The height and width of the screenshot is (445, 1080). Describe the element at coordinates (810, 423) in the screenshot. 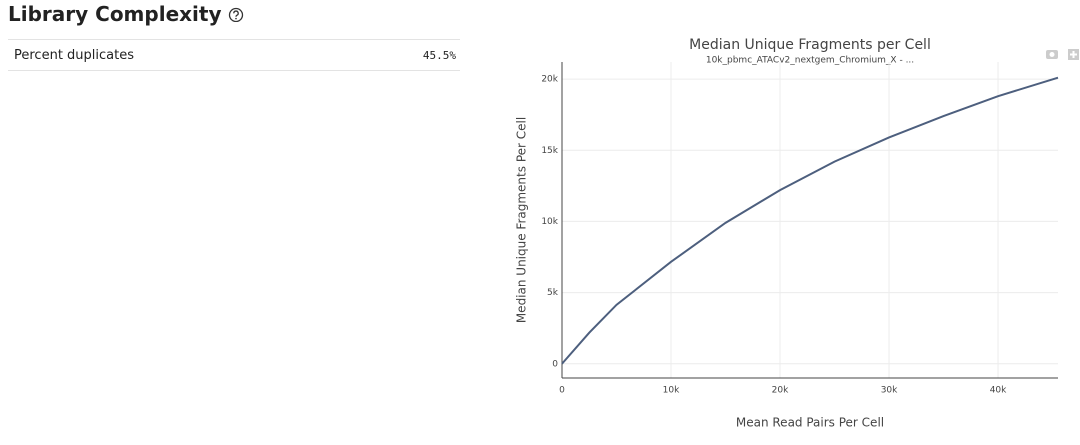

I see `x-axis-label: Mean Read Pairs Per Cell` at that location.